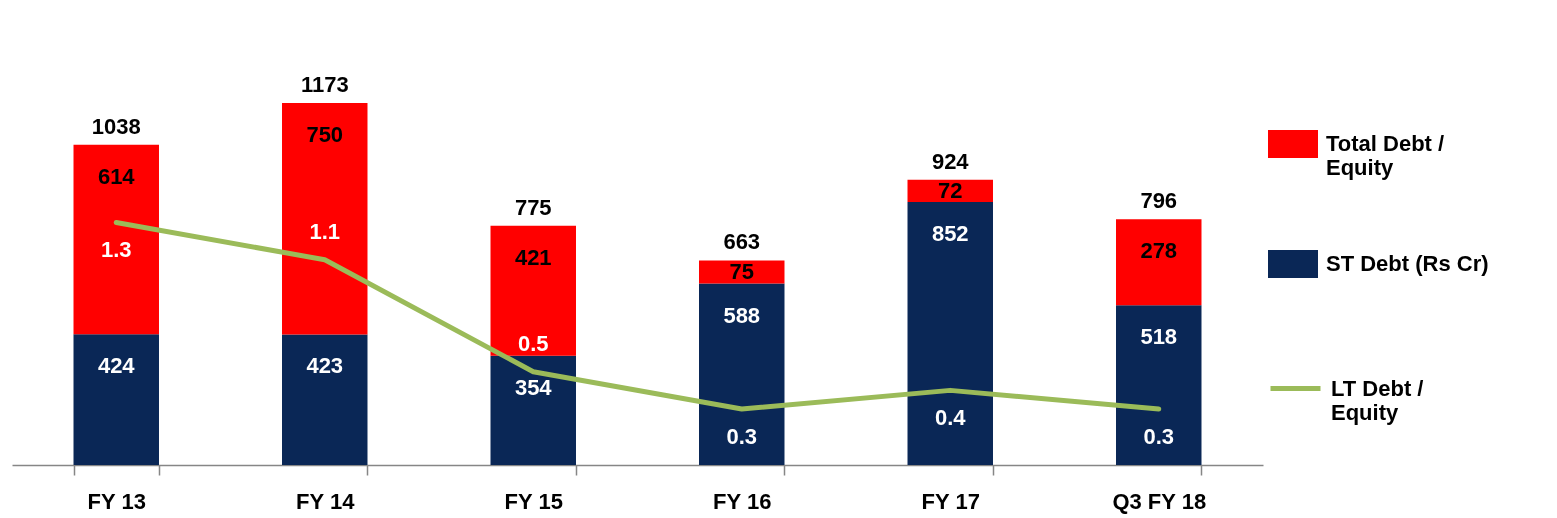  What do you see at coordinates (1159, 251) in the screenshot?
I see `data-label: 278` at bounding box center [1159, 251].